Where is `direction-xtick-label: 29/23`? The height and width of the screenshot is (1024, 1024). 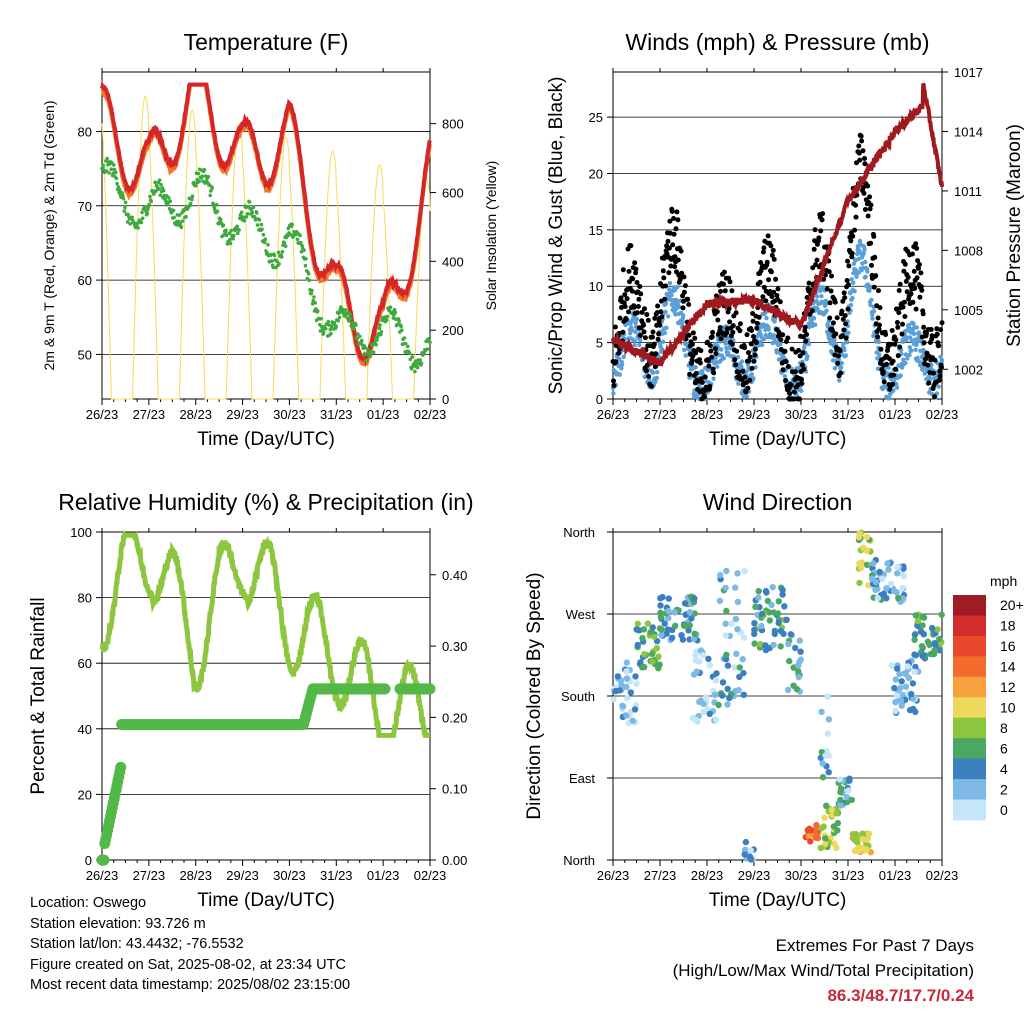 direction-xtick-label: 29/23 is located at coordinates (754, 875).